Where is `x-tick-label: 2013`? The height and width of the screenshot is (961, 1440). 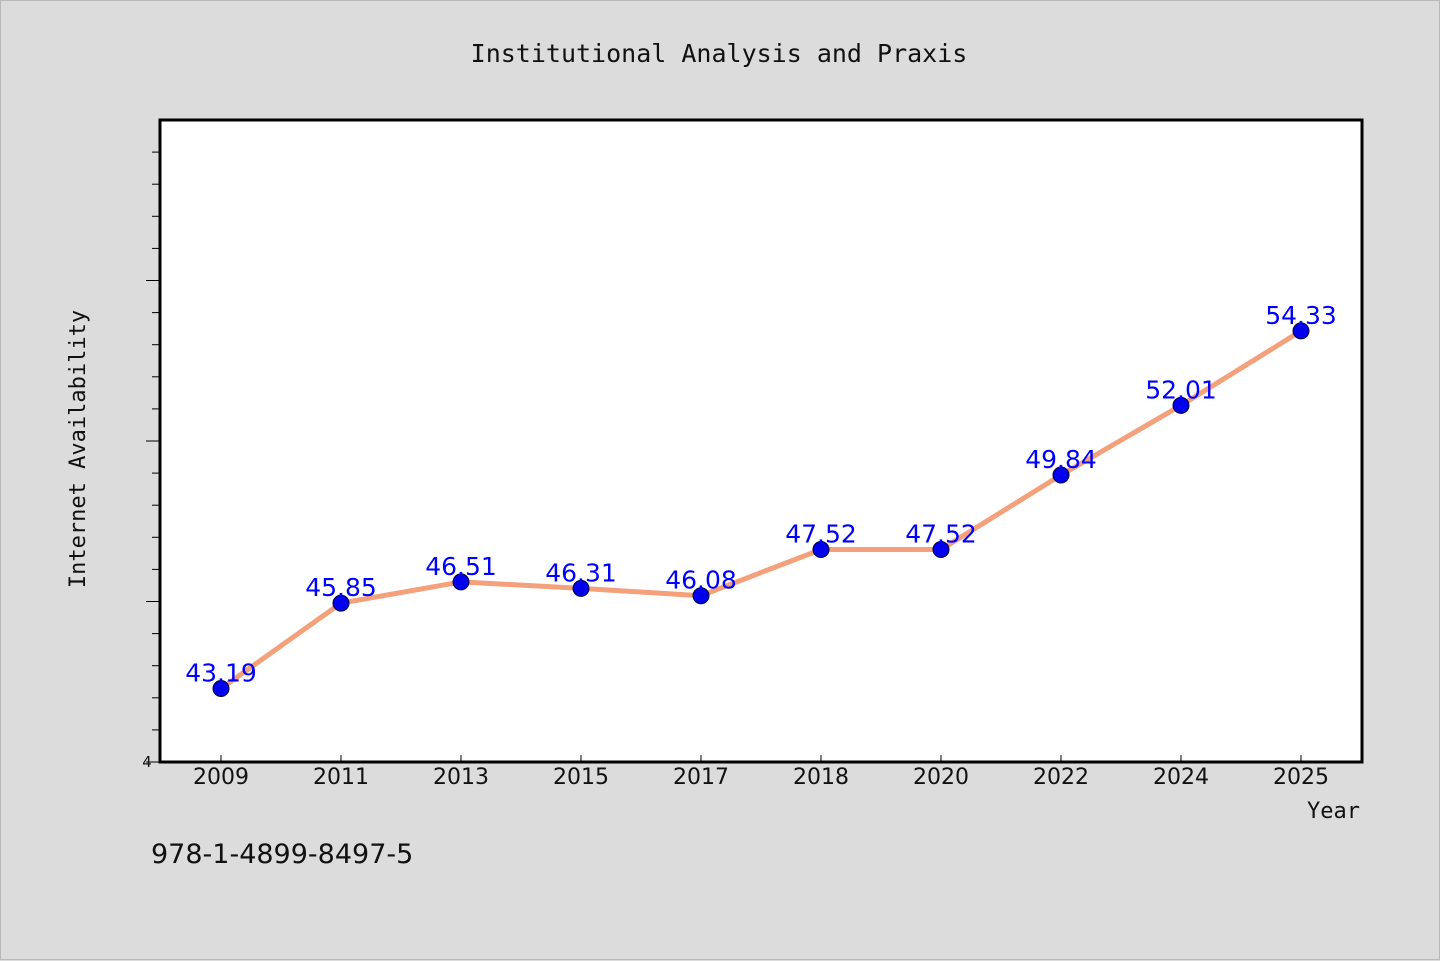
x-tick-label: 2013 is located at coordinates (461, 777).